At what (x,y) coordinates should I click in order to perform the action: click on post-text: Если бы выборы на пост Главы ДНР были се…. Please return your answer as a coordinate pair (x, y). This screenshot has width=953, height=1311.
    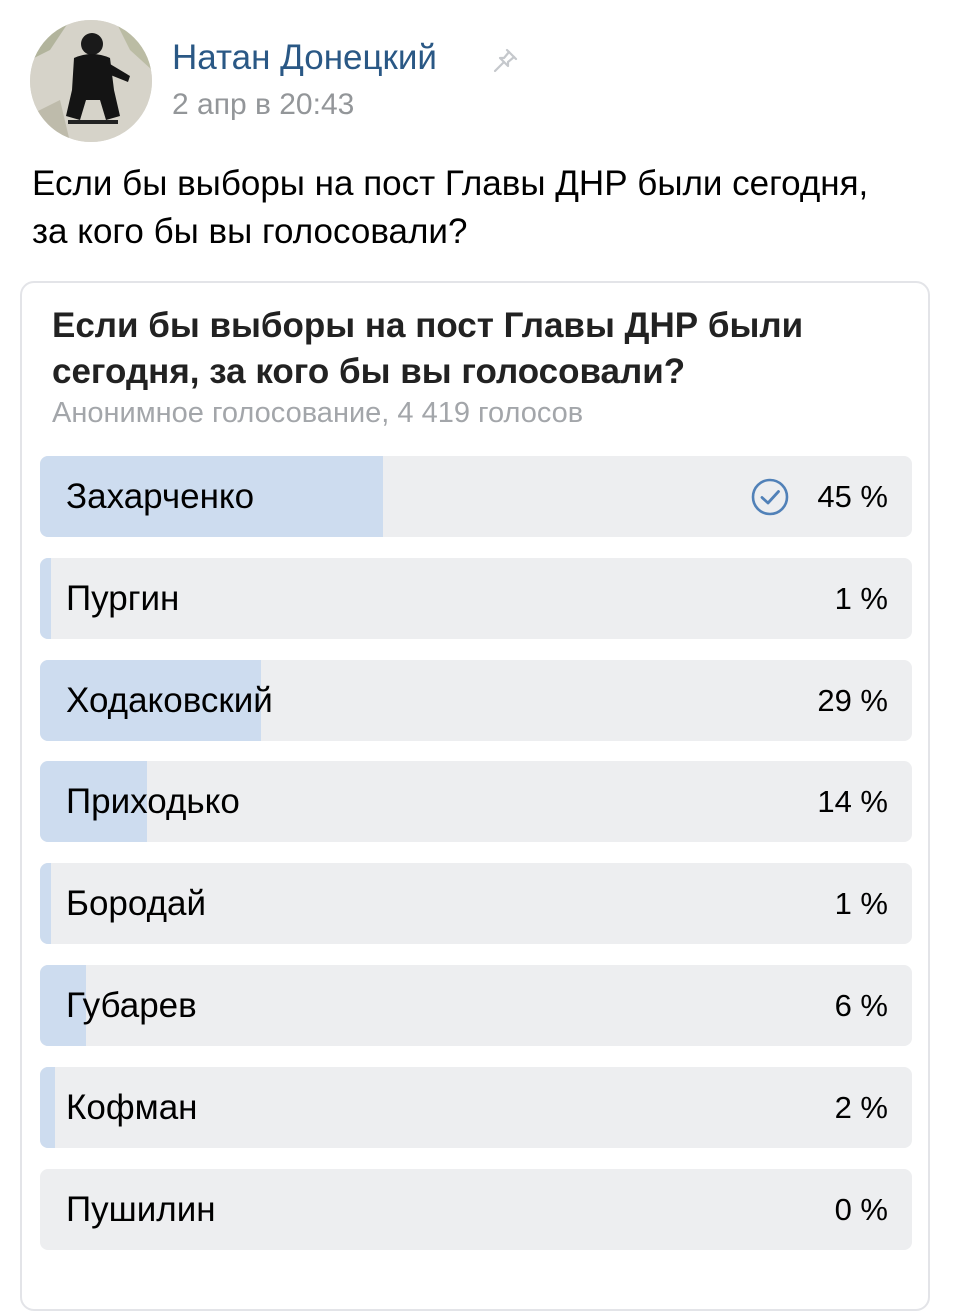
    Looking at the image, I should click on (450, 207).